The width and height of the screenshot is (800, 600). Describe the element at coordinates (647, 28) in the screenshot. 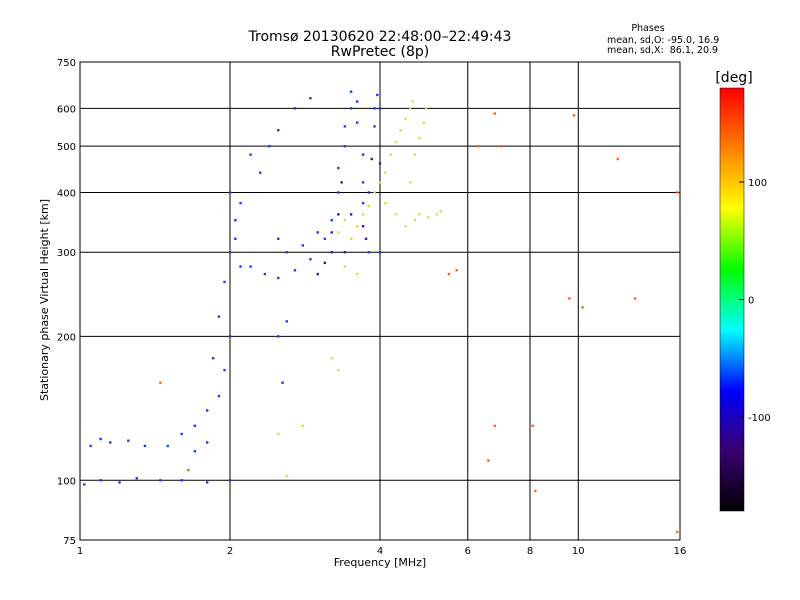

I see `phase-box-title: Phases` at that location.